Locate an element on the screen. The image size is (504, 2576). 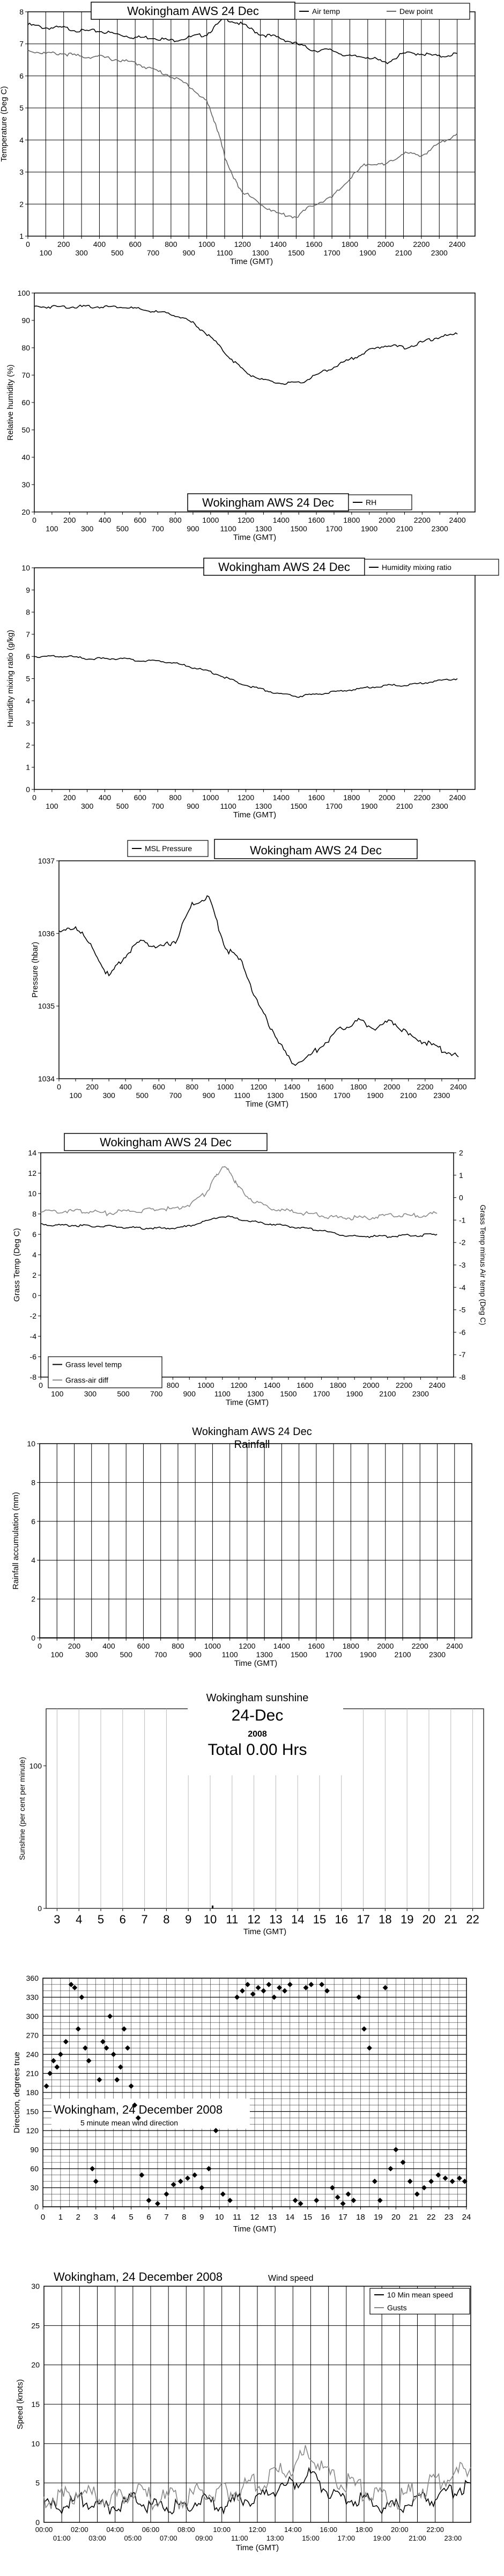
x-tick-label: 18 is located at coordinates (360, 2217).